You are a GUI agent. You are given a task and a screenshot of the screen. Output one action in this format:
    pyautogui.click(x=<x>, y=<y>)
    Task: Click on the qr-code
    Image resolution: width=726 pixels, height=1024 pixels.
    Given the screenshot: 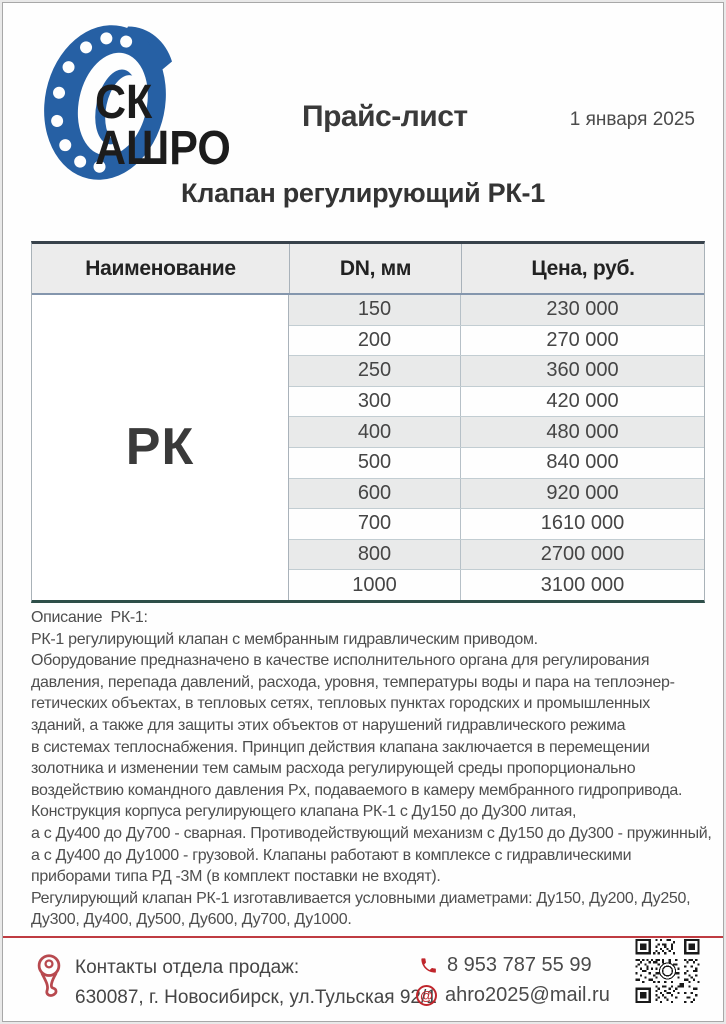 What is the action you would take?
    pyautogui.click(x=667, y=971)
    